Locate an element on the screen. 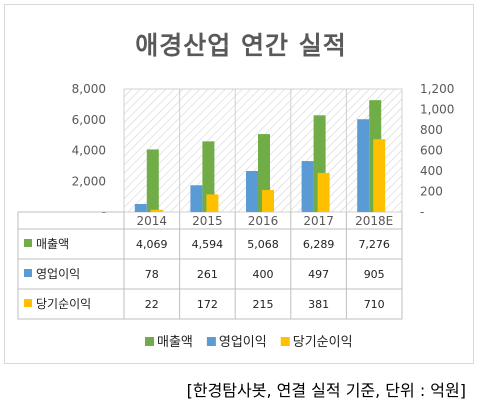 The height and width of the screenshot is (414, 482). chart-title: 애경산업 연간 실적 is located at coordinates (241, 45).